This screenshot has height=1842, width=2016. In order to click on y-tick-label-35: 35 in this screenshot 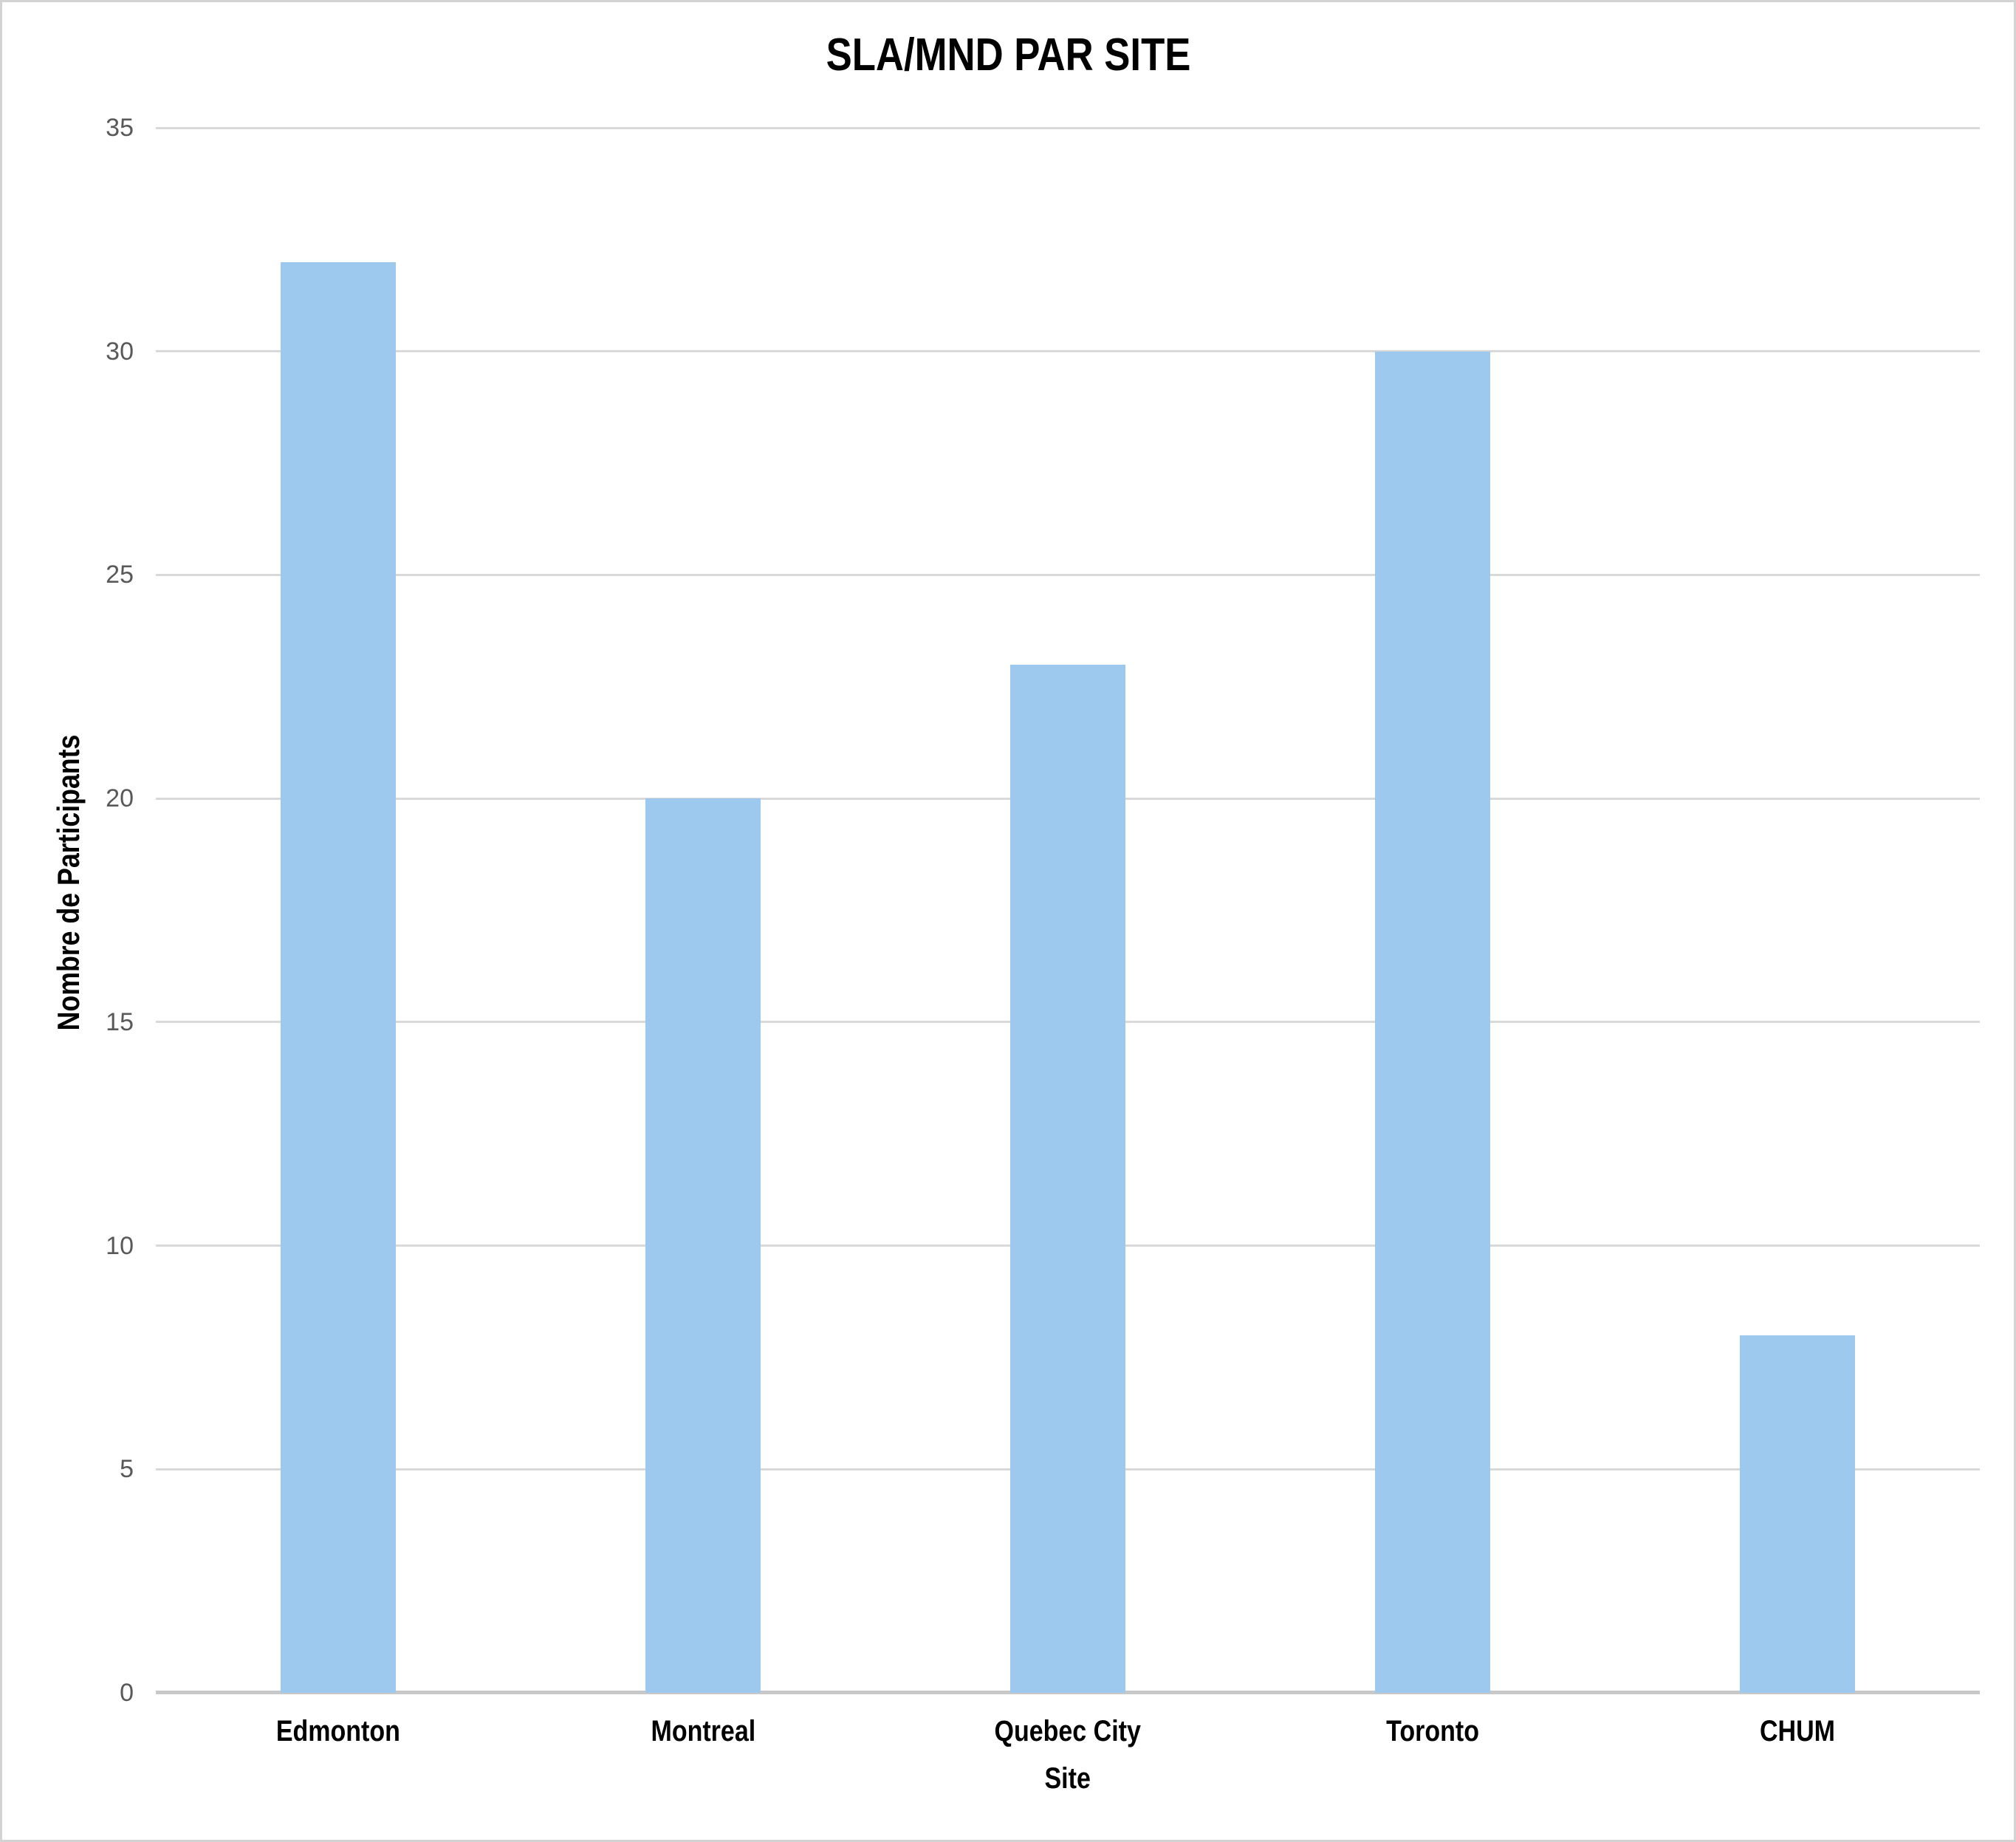, I will do `click(120, 128)`.